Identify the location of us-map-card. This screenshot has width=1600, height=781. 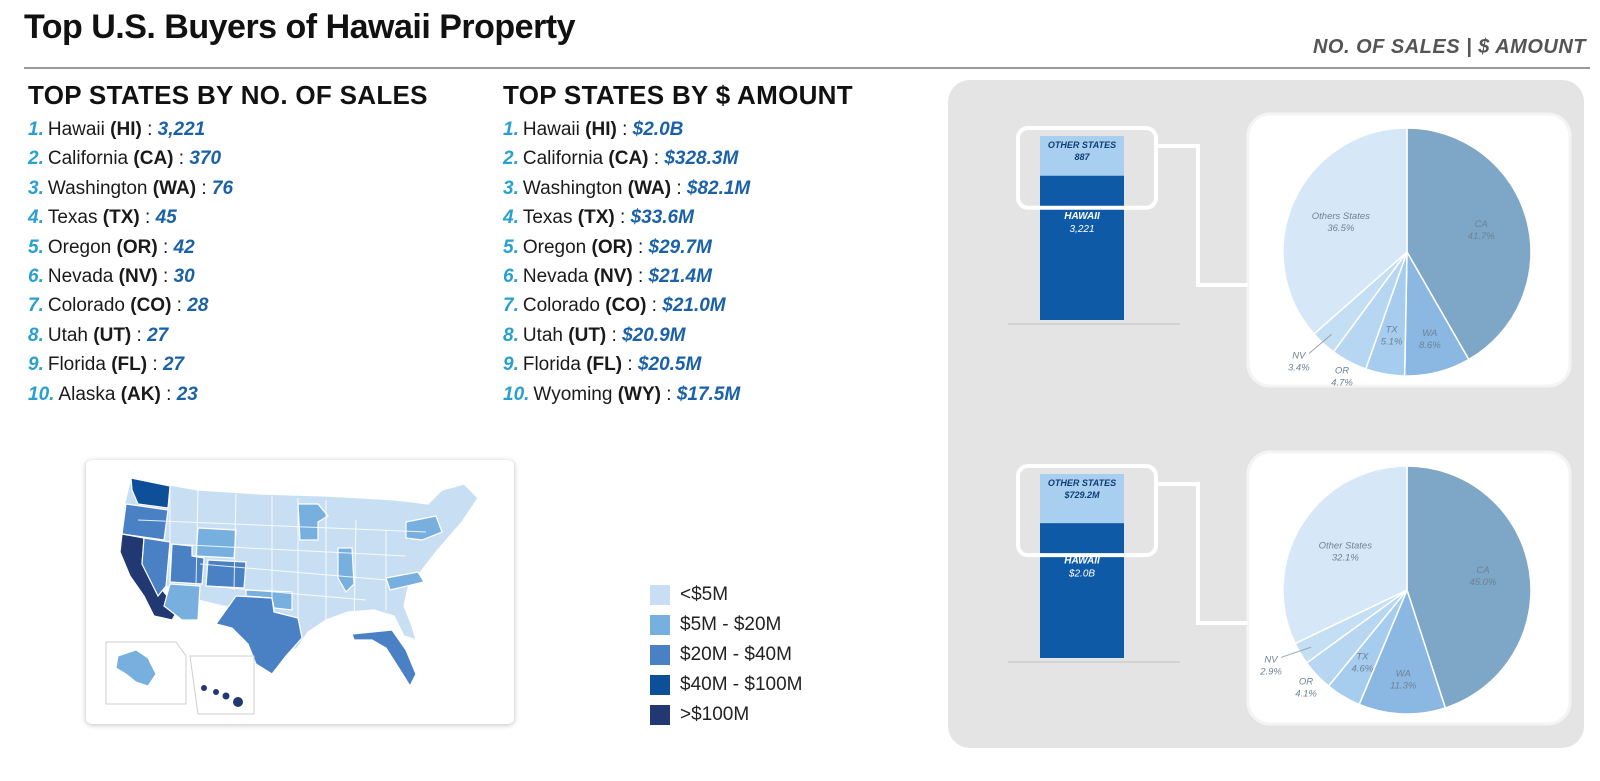
(300, 592).